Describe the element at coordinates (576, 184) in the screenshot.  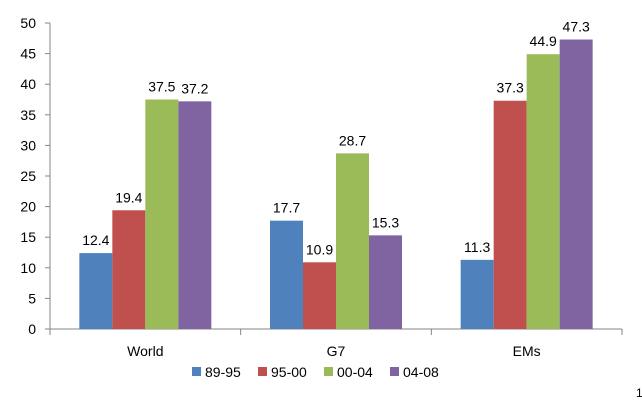
I see `bar-04-08-EMs` at that location.